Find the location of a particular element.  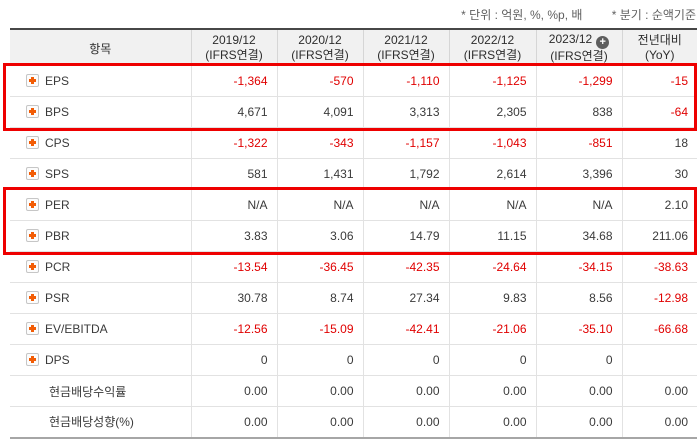

value-cell: 3,396 is located at coordinates (578, 174).